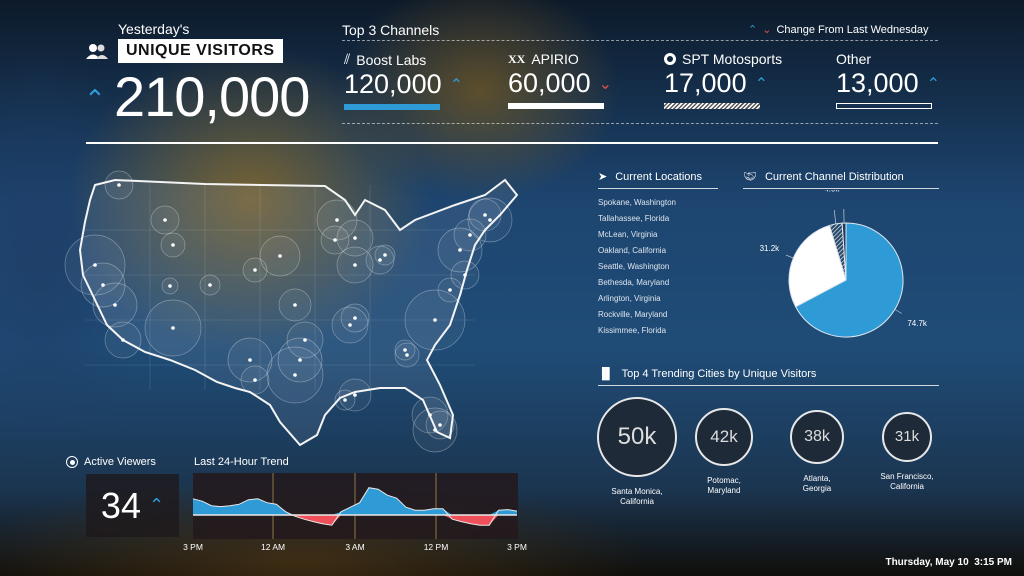 The image size is (1024, 576). Describe the element at coordinates (120, 462) in the screenshot. I see `active-viewers-title: Active Viewers` at that location.